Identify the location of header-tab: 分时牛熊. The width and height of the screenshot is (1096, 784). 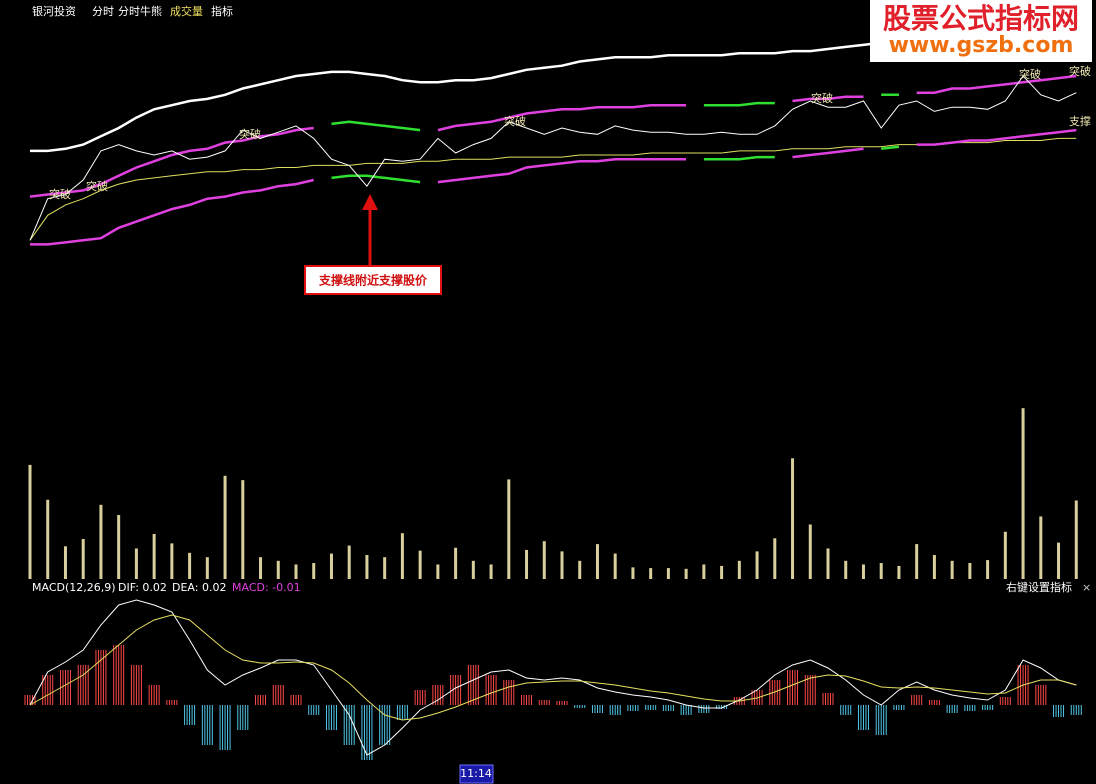
(140, 11).